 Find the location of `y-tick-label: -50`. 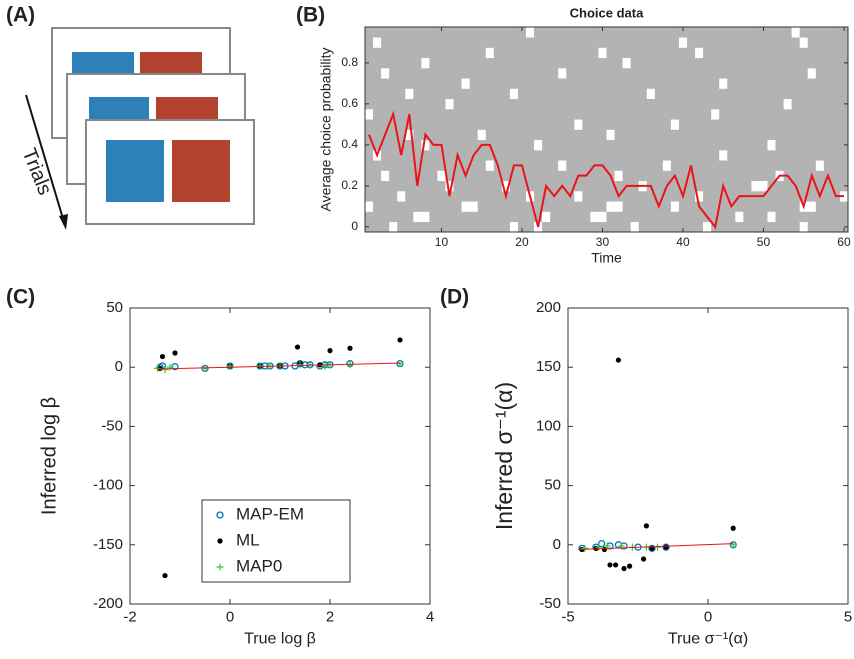

y-tick-label: -50 is located at coordinates (550, 603).